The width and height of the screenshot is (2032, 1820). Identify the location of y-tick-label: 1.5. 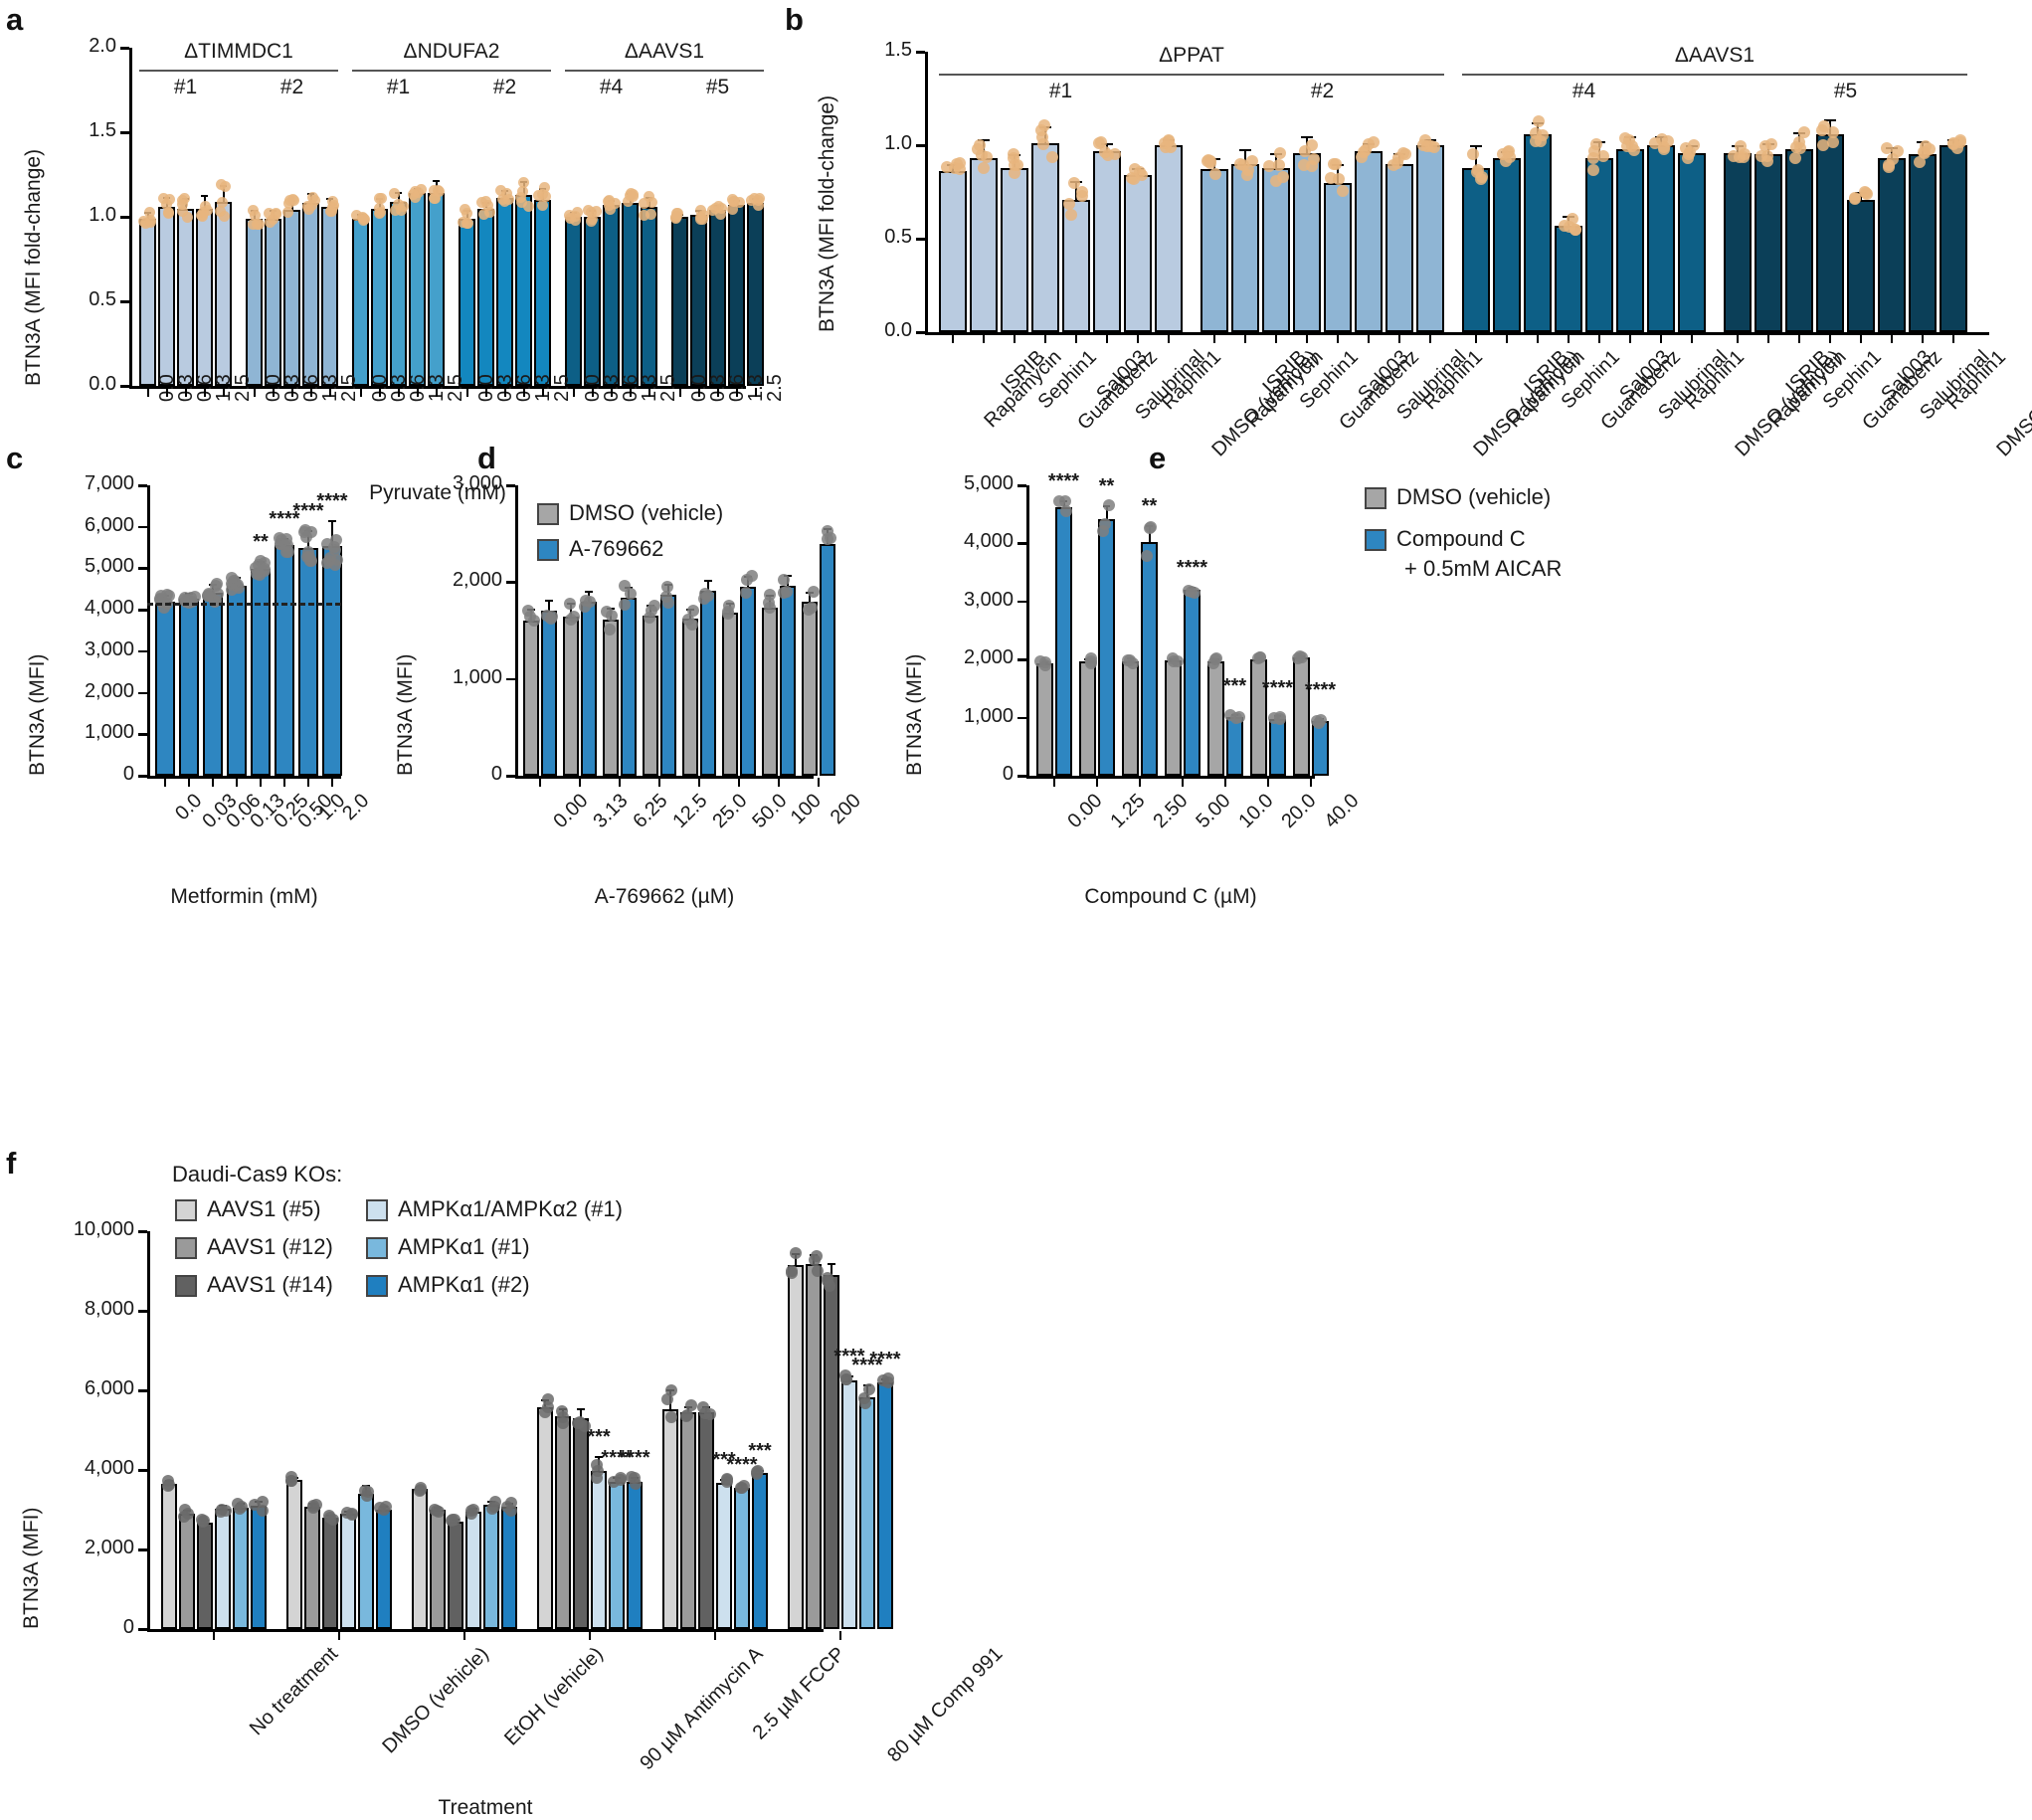
(898, 50).